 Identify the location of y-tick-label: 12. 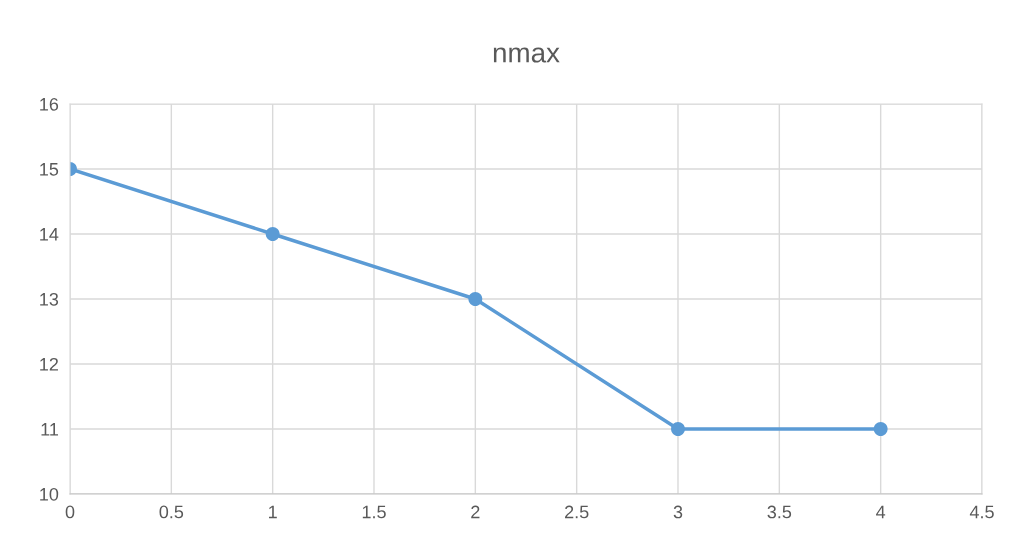
(49, 364).